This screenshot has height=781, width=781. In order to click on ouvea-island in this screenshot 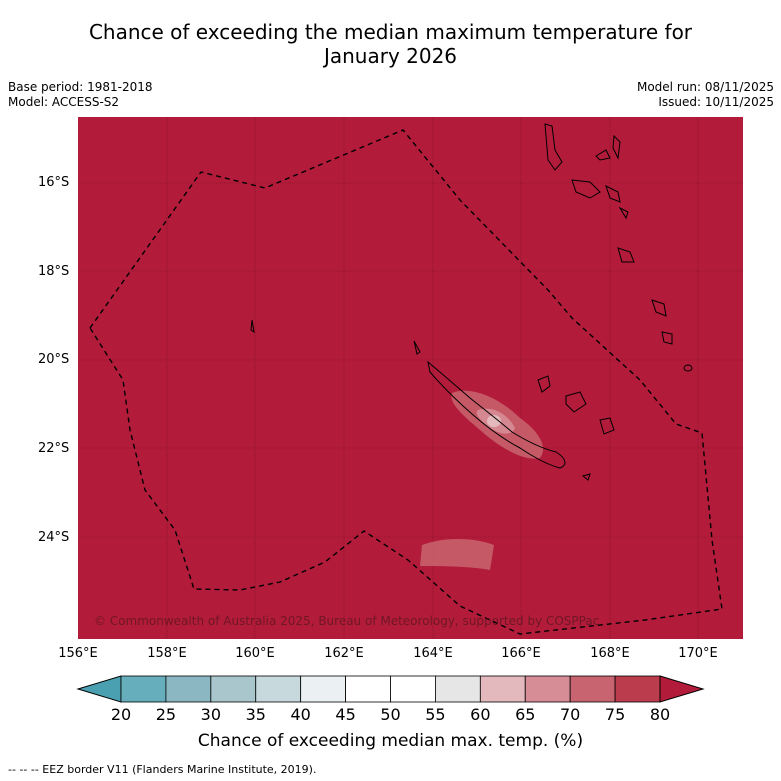, I will do `click(544, 384)`.